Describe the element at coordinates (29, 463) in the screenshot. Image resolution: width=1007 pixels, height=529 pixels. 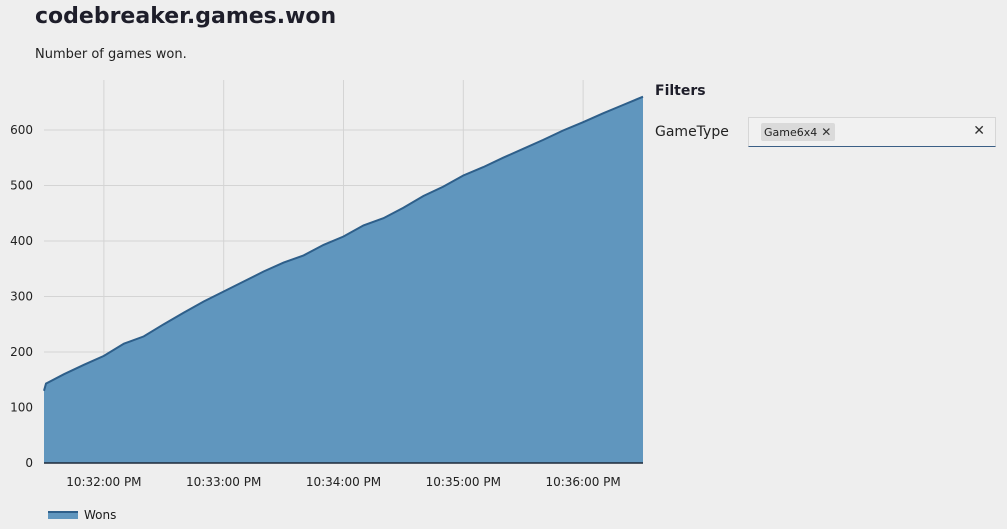
I see `y-tick-label: 0` at that location.